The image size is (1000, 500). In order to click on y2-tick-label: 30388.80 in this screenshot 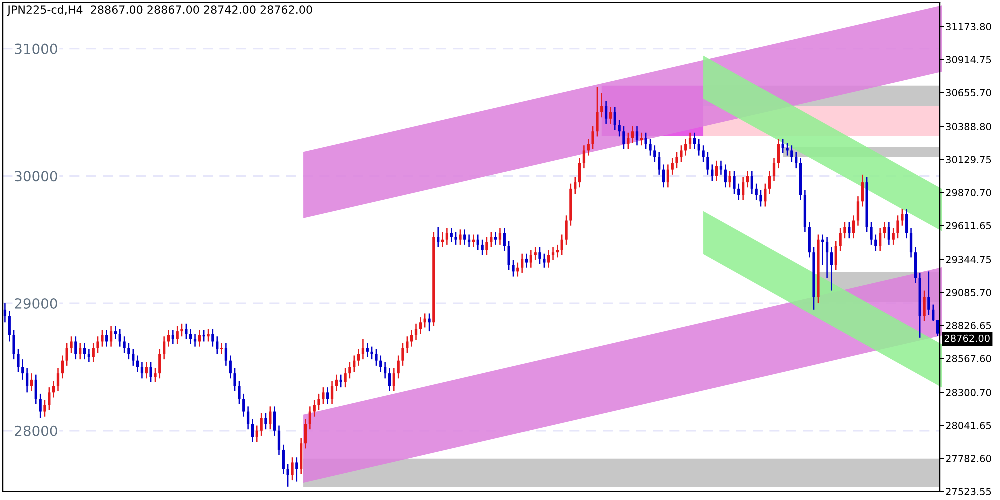, I will do `click(969, 127)`.